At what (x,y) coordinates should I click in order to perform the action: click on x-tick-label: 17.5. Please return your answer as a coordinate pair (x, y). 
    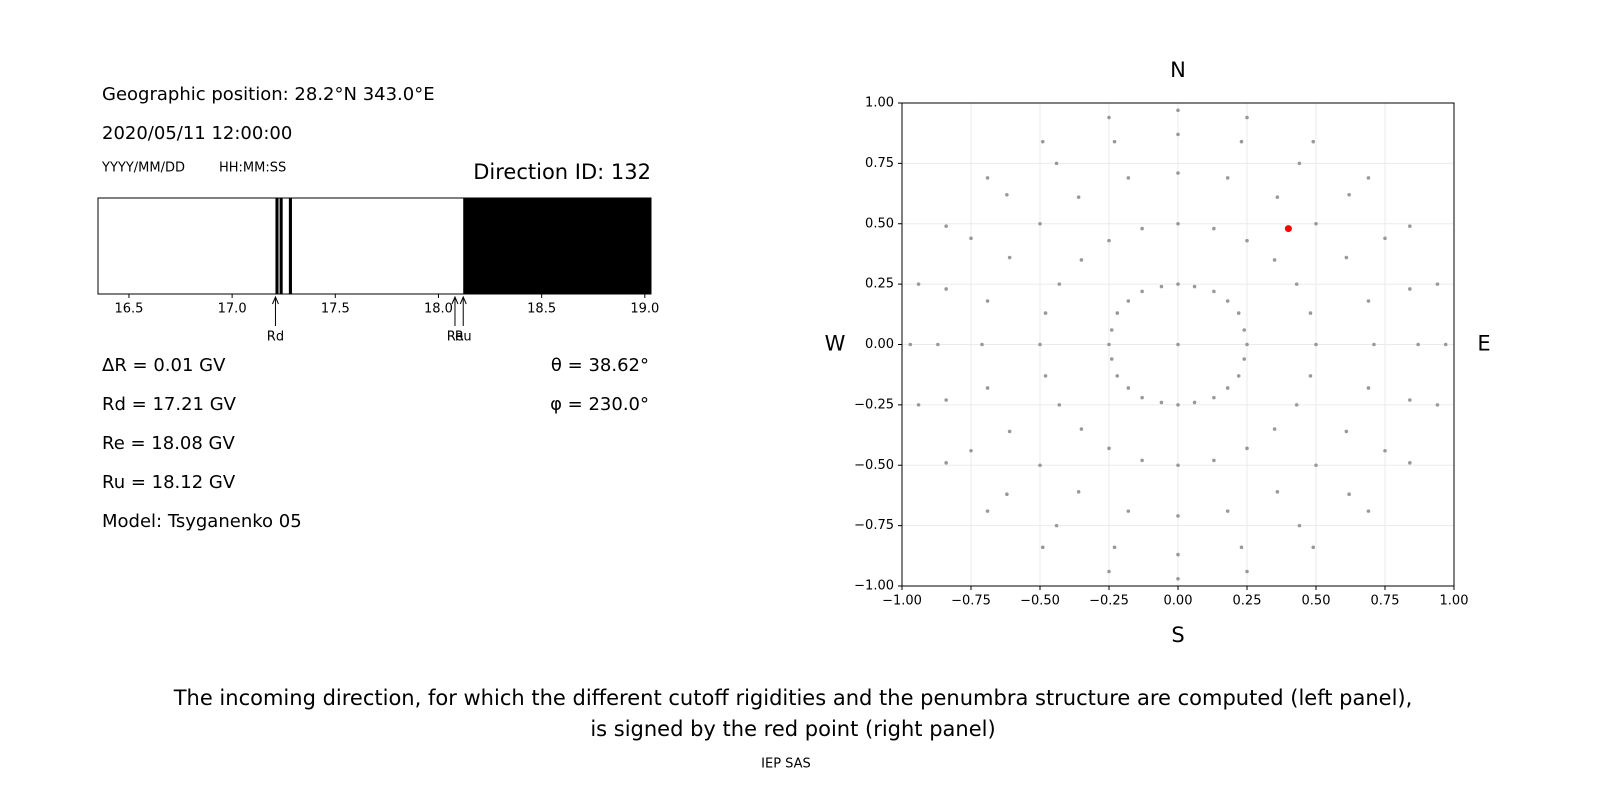
    Looking at the image, I should click on (335, 309).